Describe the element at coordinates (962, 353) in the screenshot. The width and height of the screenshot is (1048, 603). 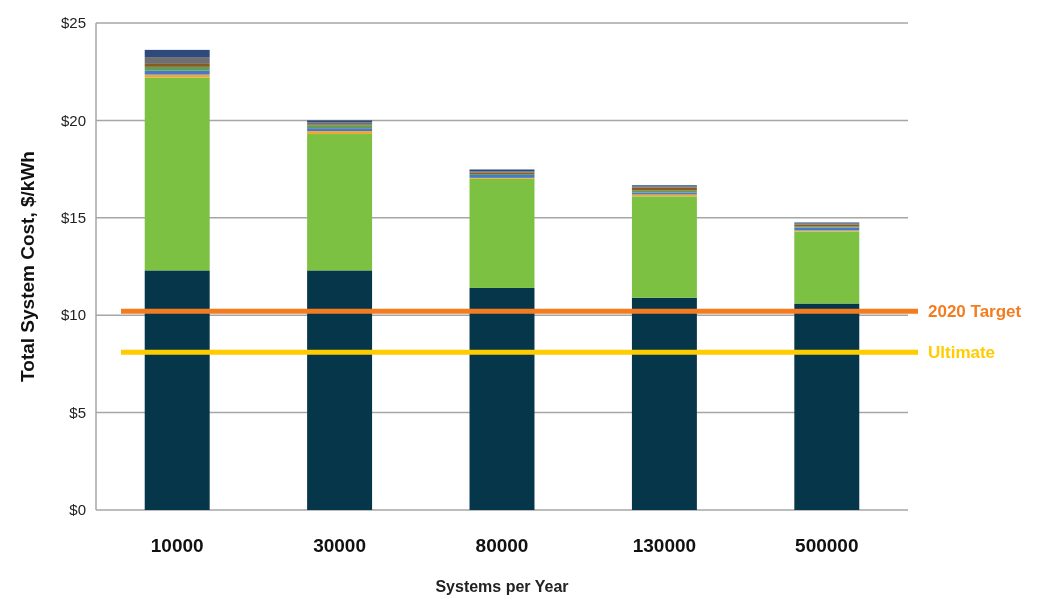
I see `ref-line-label: Ultimate` at that location.